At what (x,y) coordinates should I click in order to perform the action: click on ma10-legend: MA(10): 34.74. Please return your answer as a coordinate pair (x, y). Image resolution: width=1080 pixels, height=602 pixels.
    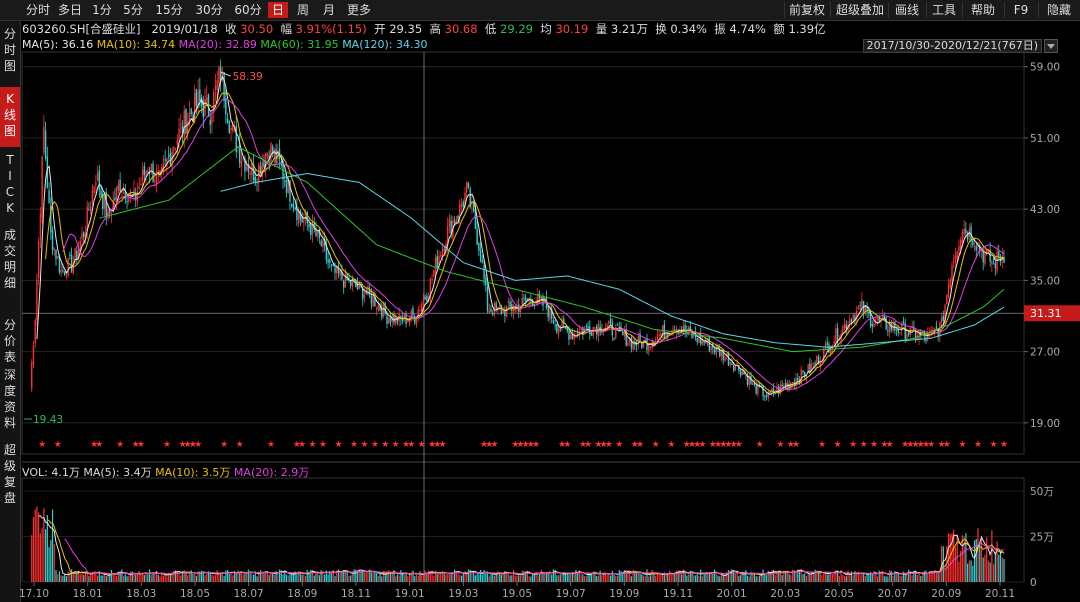
    Looking at the image, I should click on (136, 44).